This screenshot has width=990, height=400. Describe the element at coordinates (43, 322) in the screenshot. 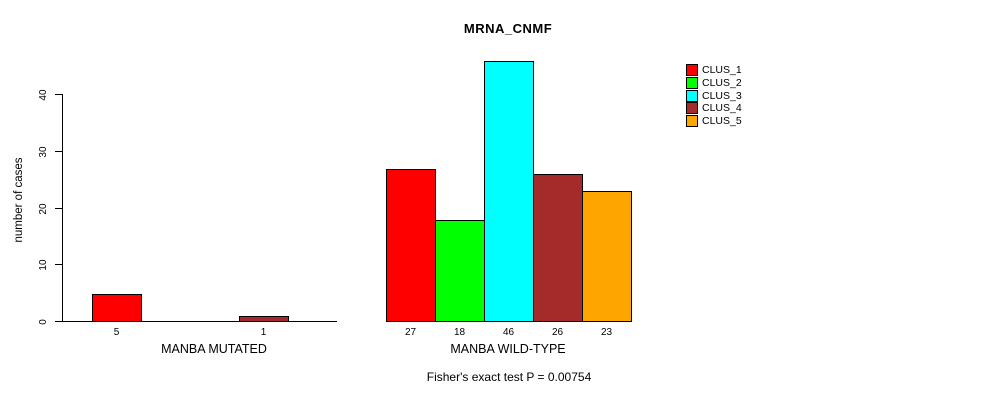

I see `y-tick-label: 0` at that location.